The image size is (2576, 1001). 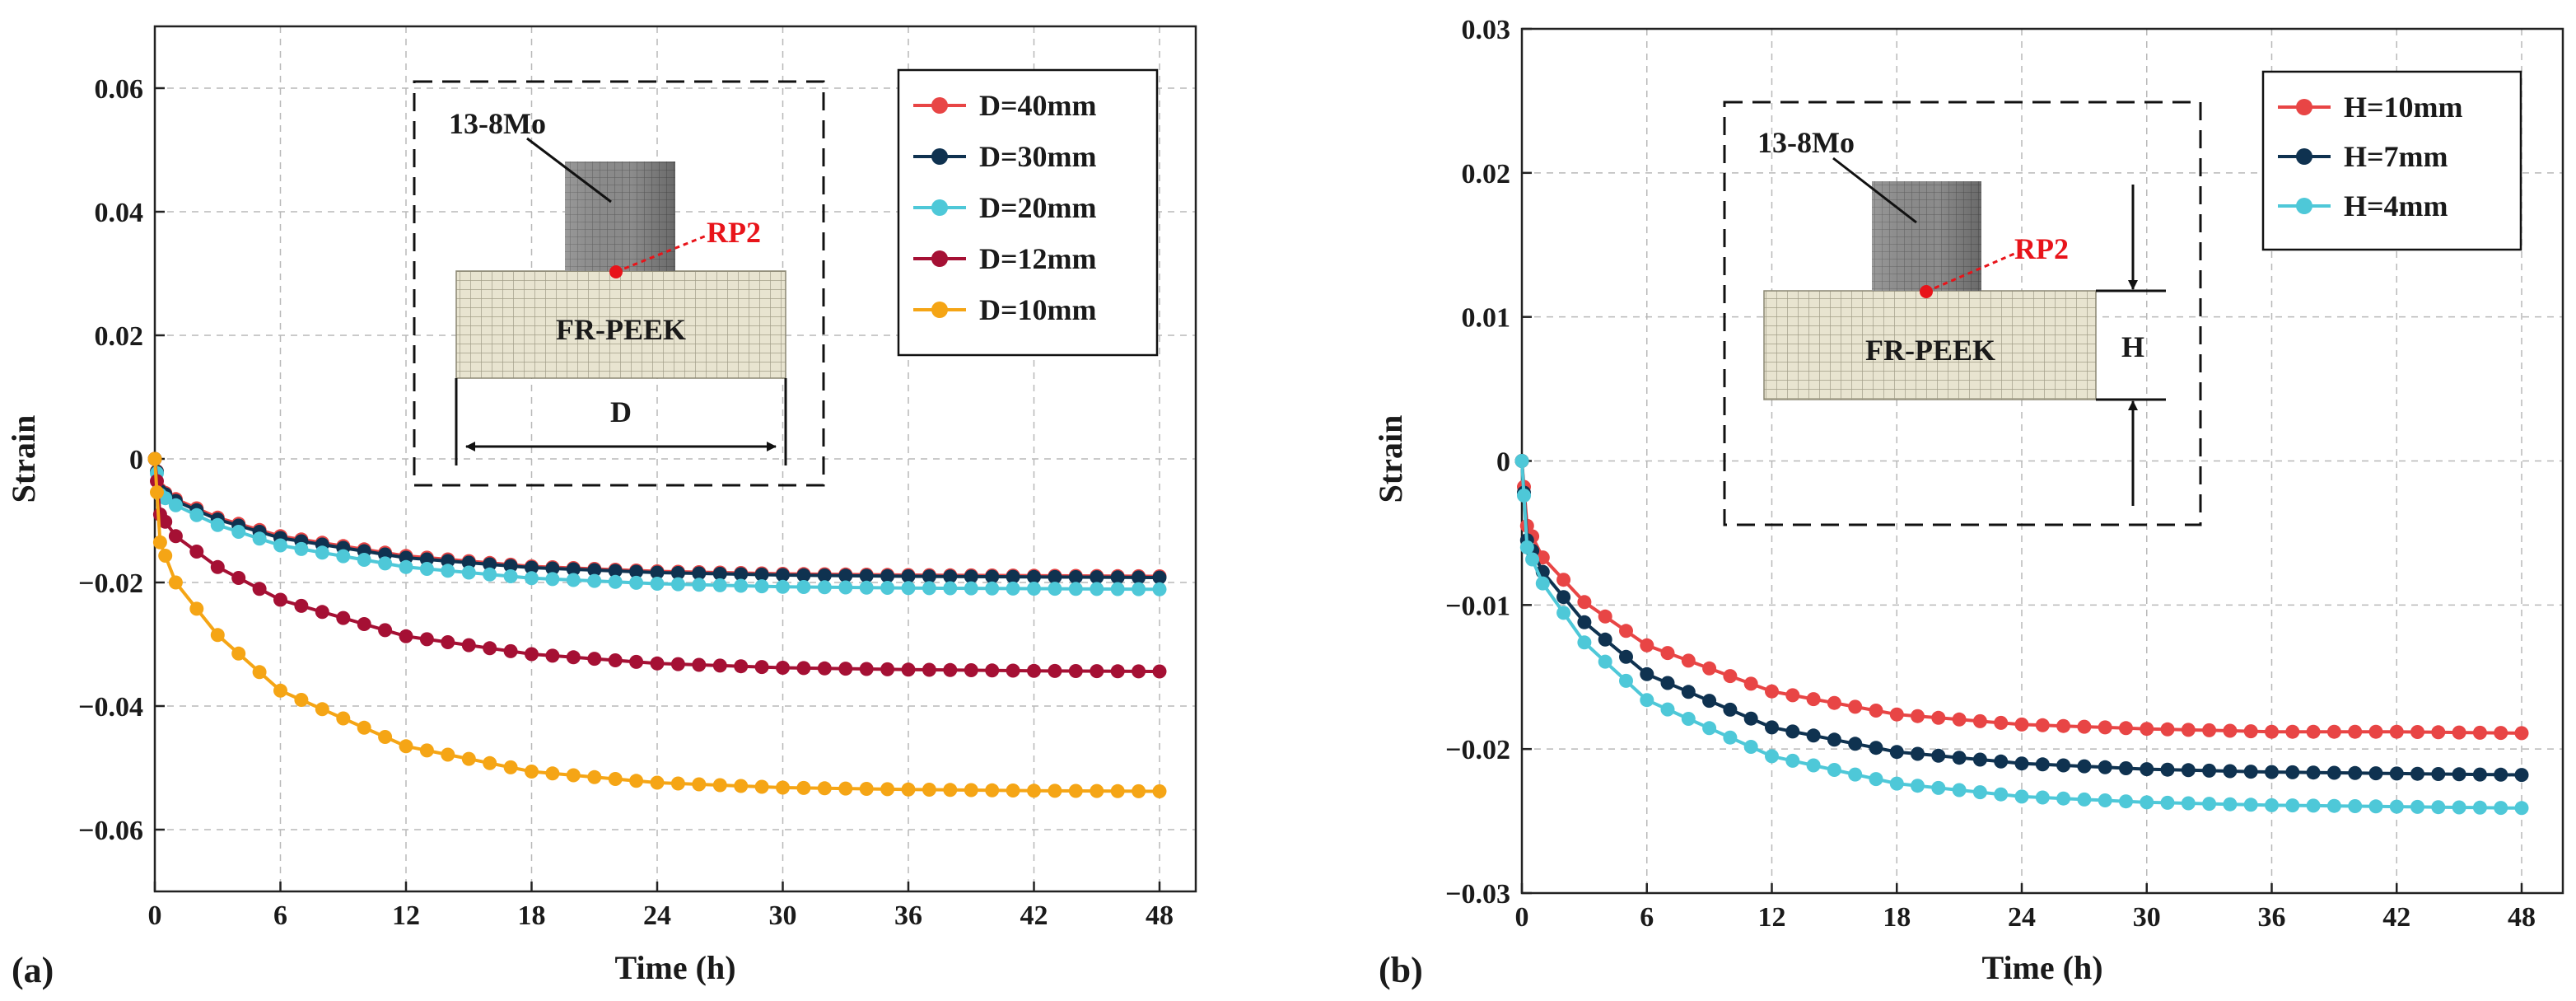 I want to click on x-tick-label: 42, so click(x=1034, y=916).